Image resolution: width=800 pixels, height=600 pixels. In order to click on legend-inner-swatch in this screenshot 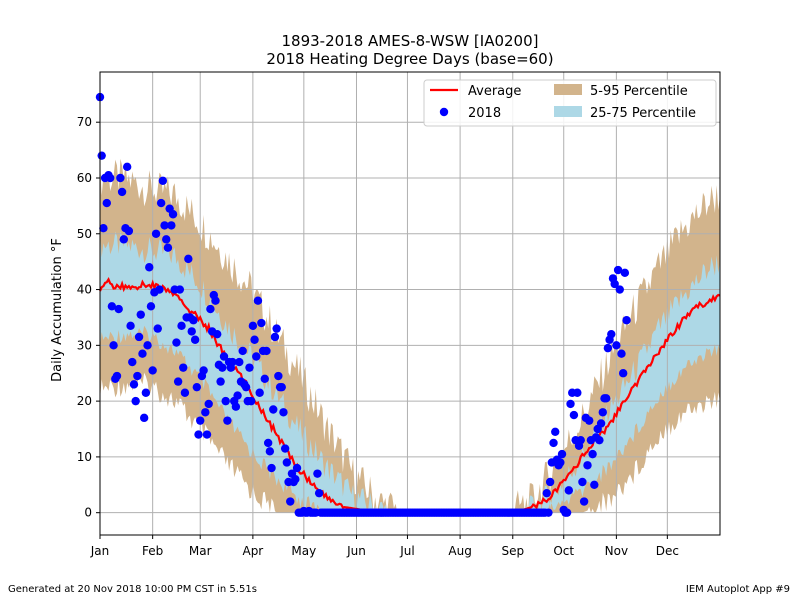, I will do `click(568, 111)`.